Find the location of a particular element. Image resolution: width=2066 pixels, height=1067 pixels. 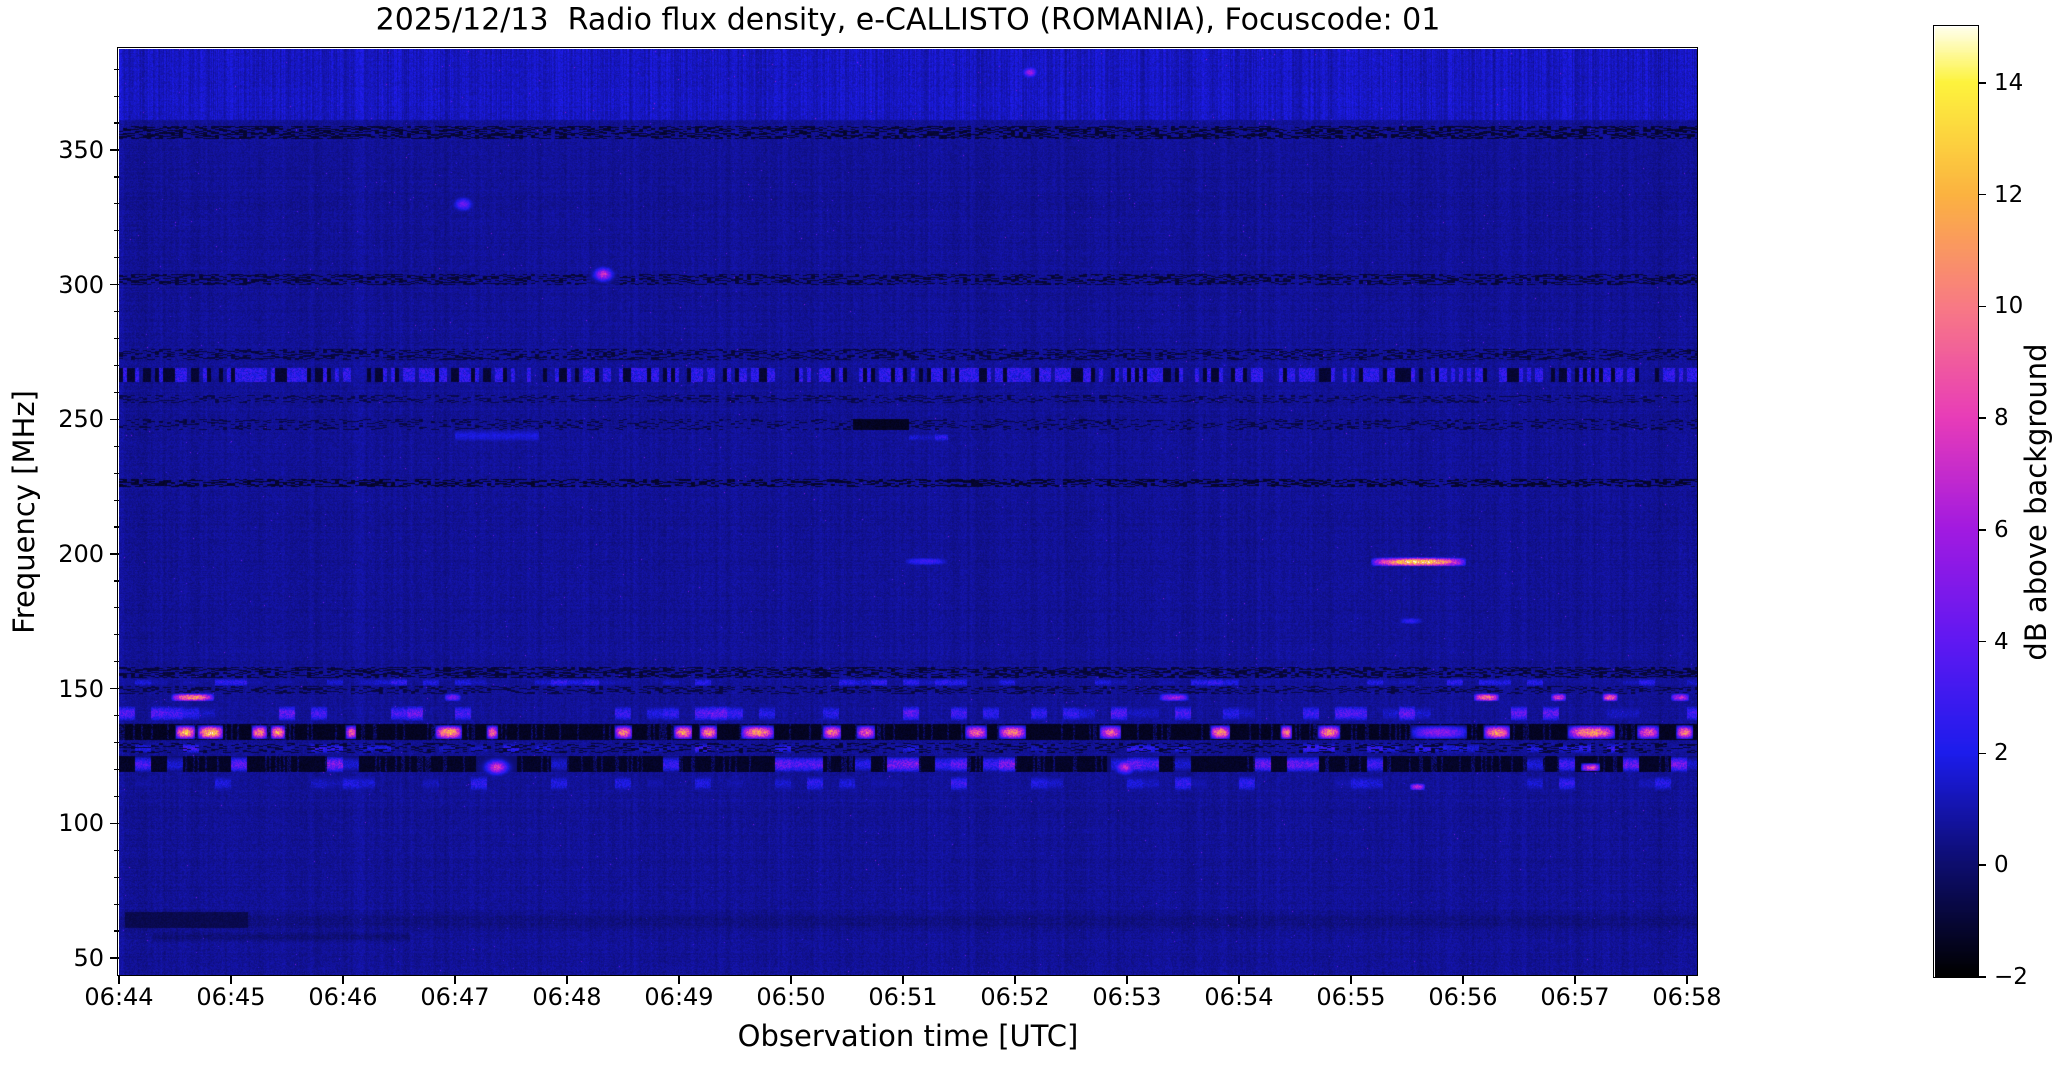

y-tick-label: 350 is located at coordinates (81, 150).